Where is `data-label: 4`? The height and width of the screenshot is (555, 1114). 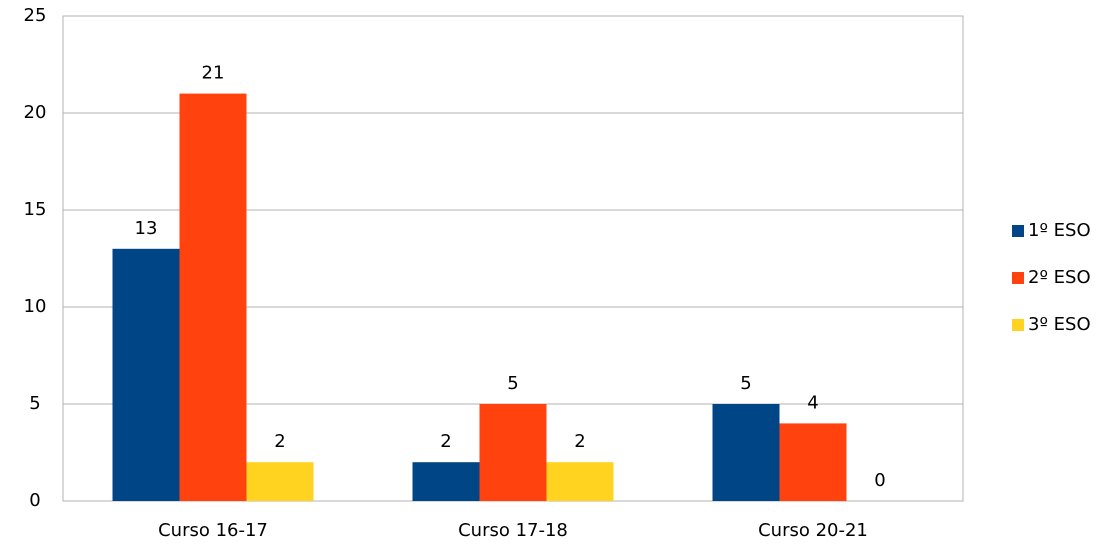
data-label: 4 is located at coordinates (812, 402).